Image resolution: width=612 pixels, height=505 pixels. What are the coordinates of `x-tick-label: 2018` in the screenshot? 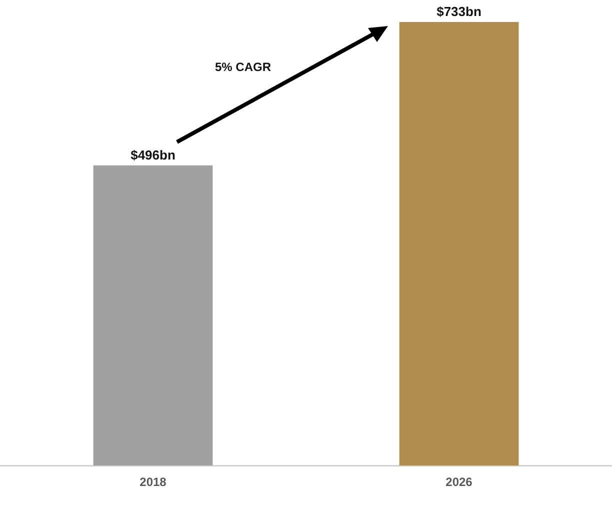 It's located at (153, 482).